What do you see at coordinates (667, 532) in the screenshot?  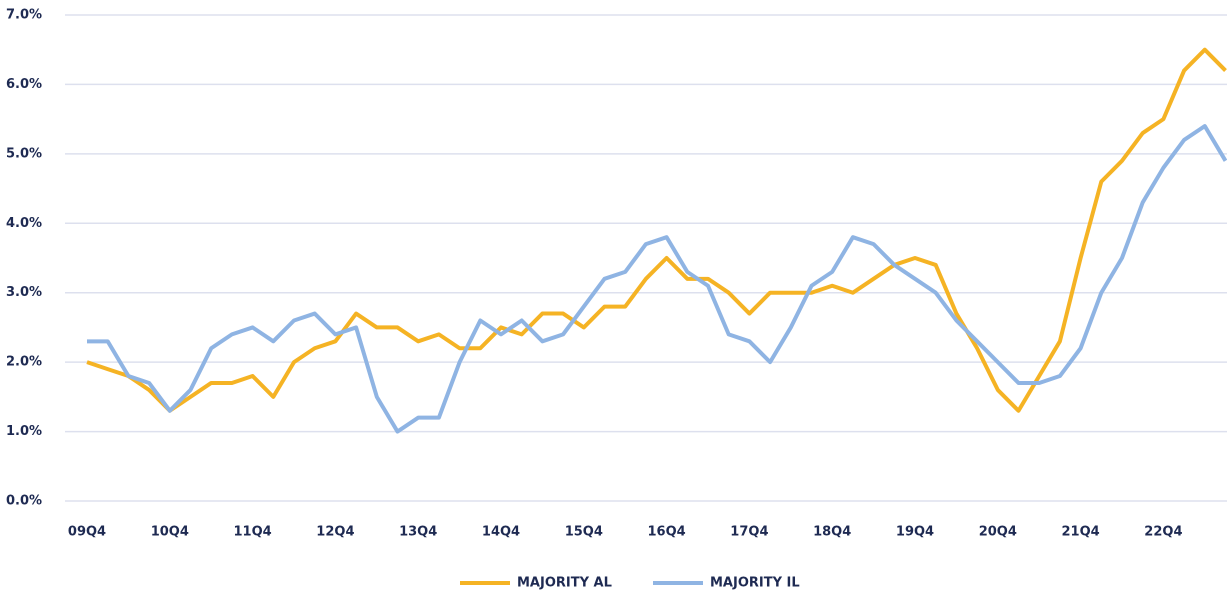 I see `x-tick-label: 16Q4` at bounding box center [667, 532].